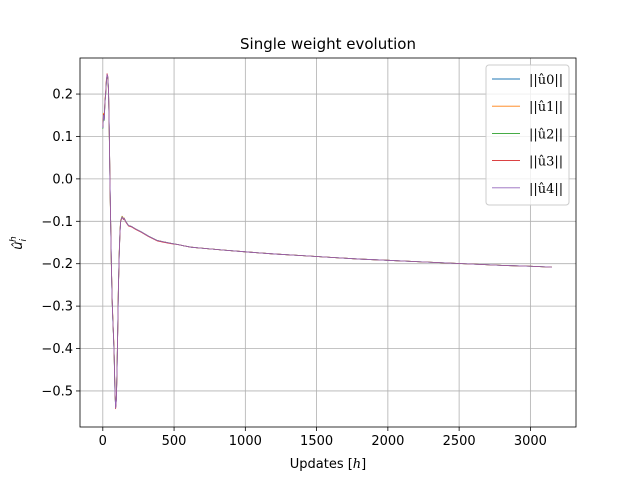 This screenshot has height=480, width=640. Describe the element at coordinates (546, 189) in the screenshot. I see `legend-label-4: ||û4||` at that location.